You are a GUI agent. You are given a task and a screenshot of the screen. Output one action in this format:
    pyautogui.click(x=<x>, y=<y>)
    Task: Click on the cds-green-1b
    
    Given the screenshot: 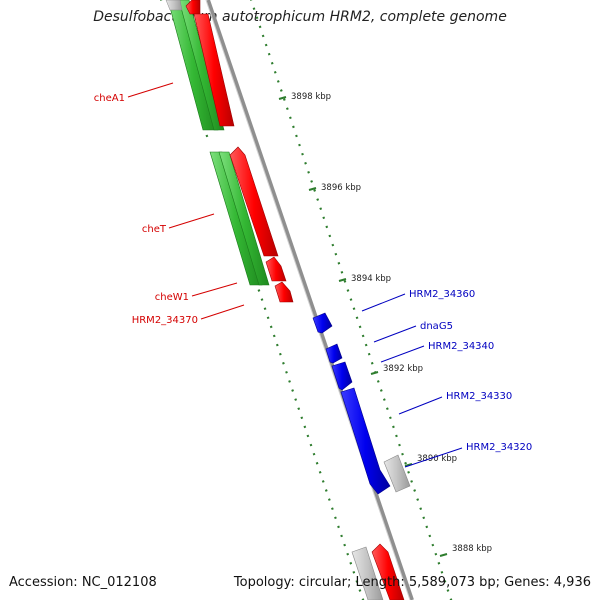 What is the action you would take?
    pyautogui.click(x=201, y=65)
    